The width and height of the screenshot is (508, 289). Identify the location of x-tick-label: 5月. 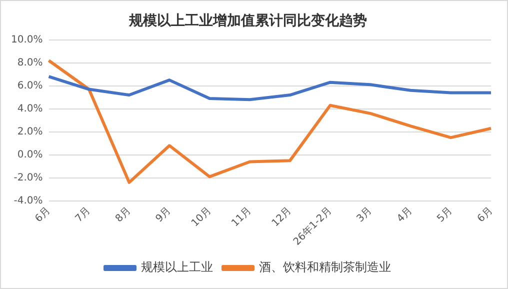
(445, 215).